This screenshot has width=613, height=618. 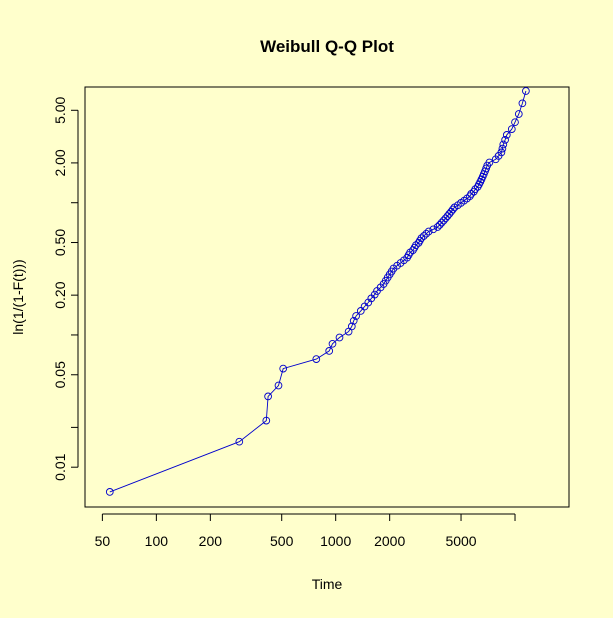 I want to click on x-tick-label: 5000, so click(x=460, y=541).